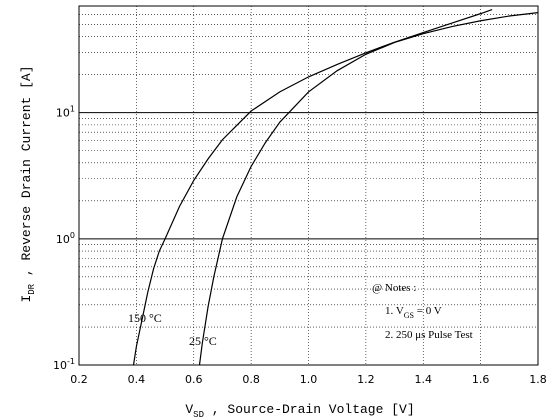 Image resolution: width=555 pixels, height=420 pixels. What do you see at coordinates (189, 409) in the screenshot?
I see `x-label-symbol: V` at bounding box center [189, 409].